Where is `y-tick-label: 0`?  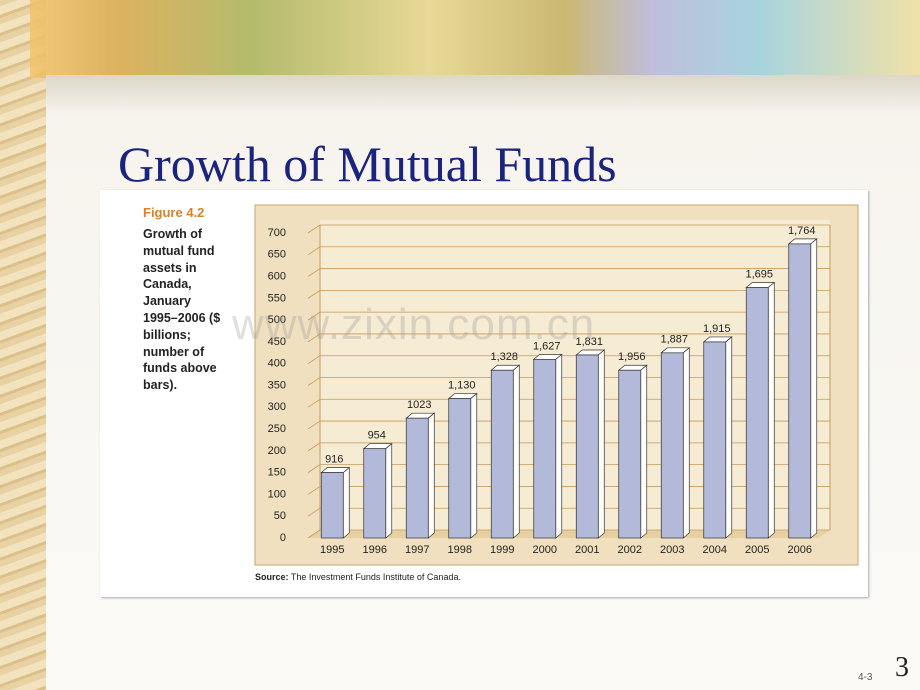
y-tick-label: 0 is located at coordinates (283, 538).